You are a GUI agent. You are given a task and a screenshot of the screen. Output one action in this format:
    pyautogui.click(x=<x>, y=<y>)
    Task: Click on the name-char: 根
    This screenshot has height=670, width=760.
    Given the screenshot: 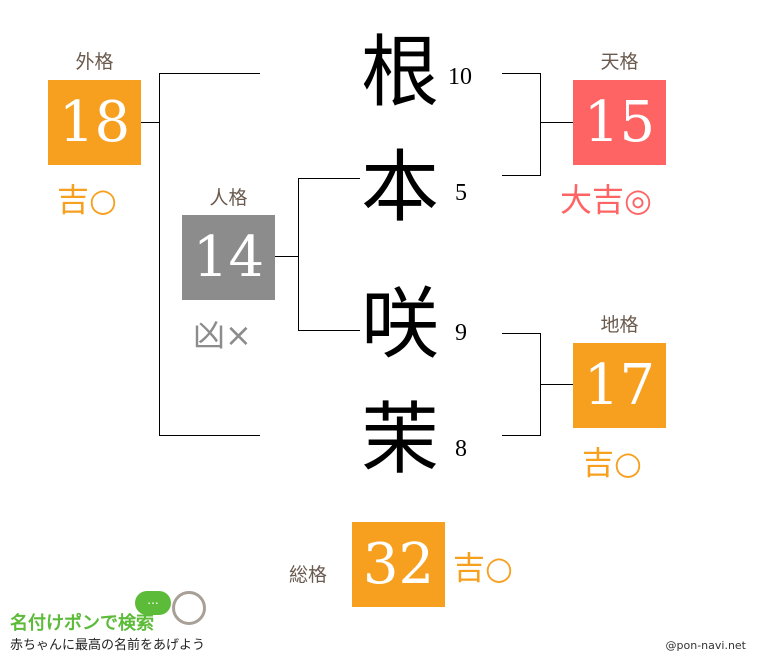 What is the action you would take?
    pyautogui.click(x=399, y=73)
    